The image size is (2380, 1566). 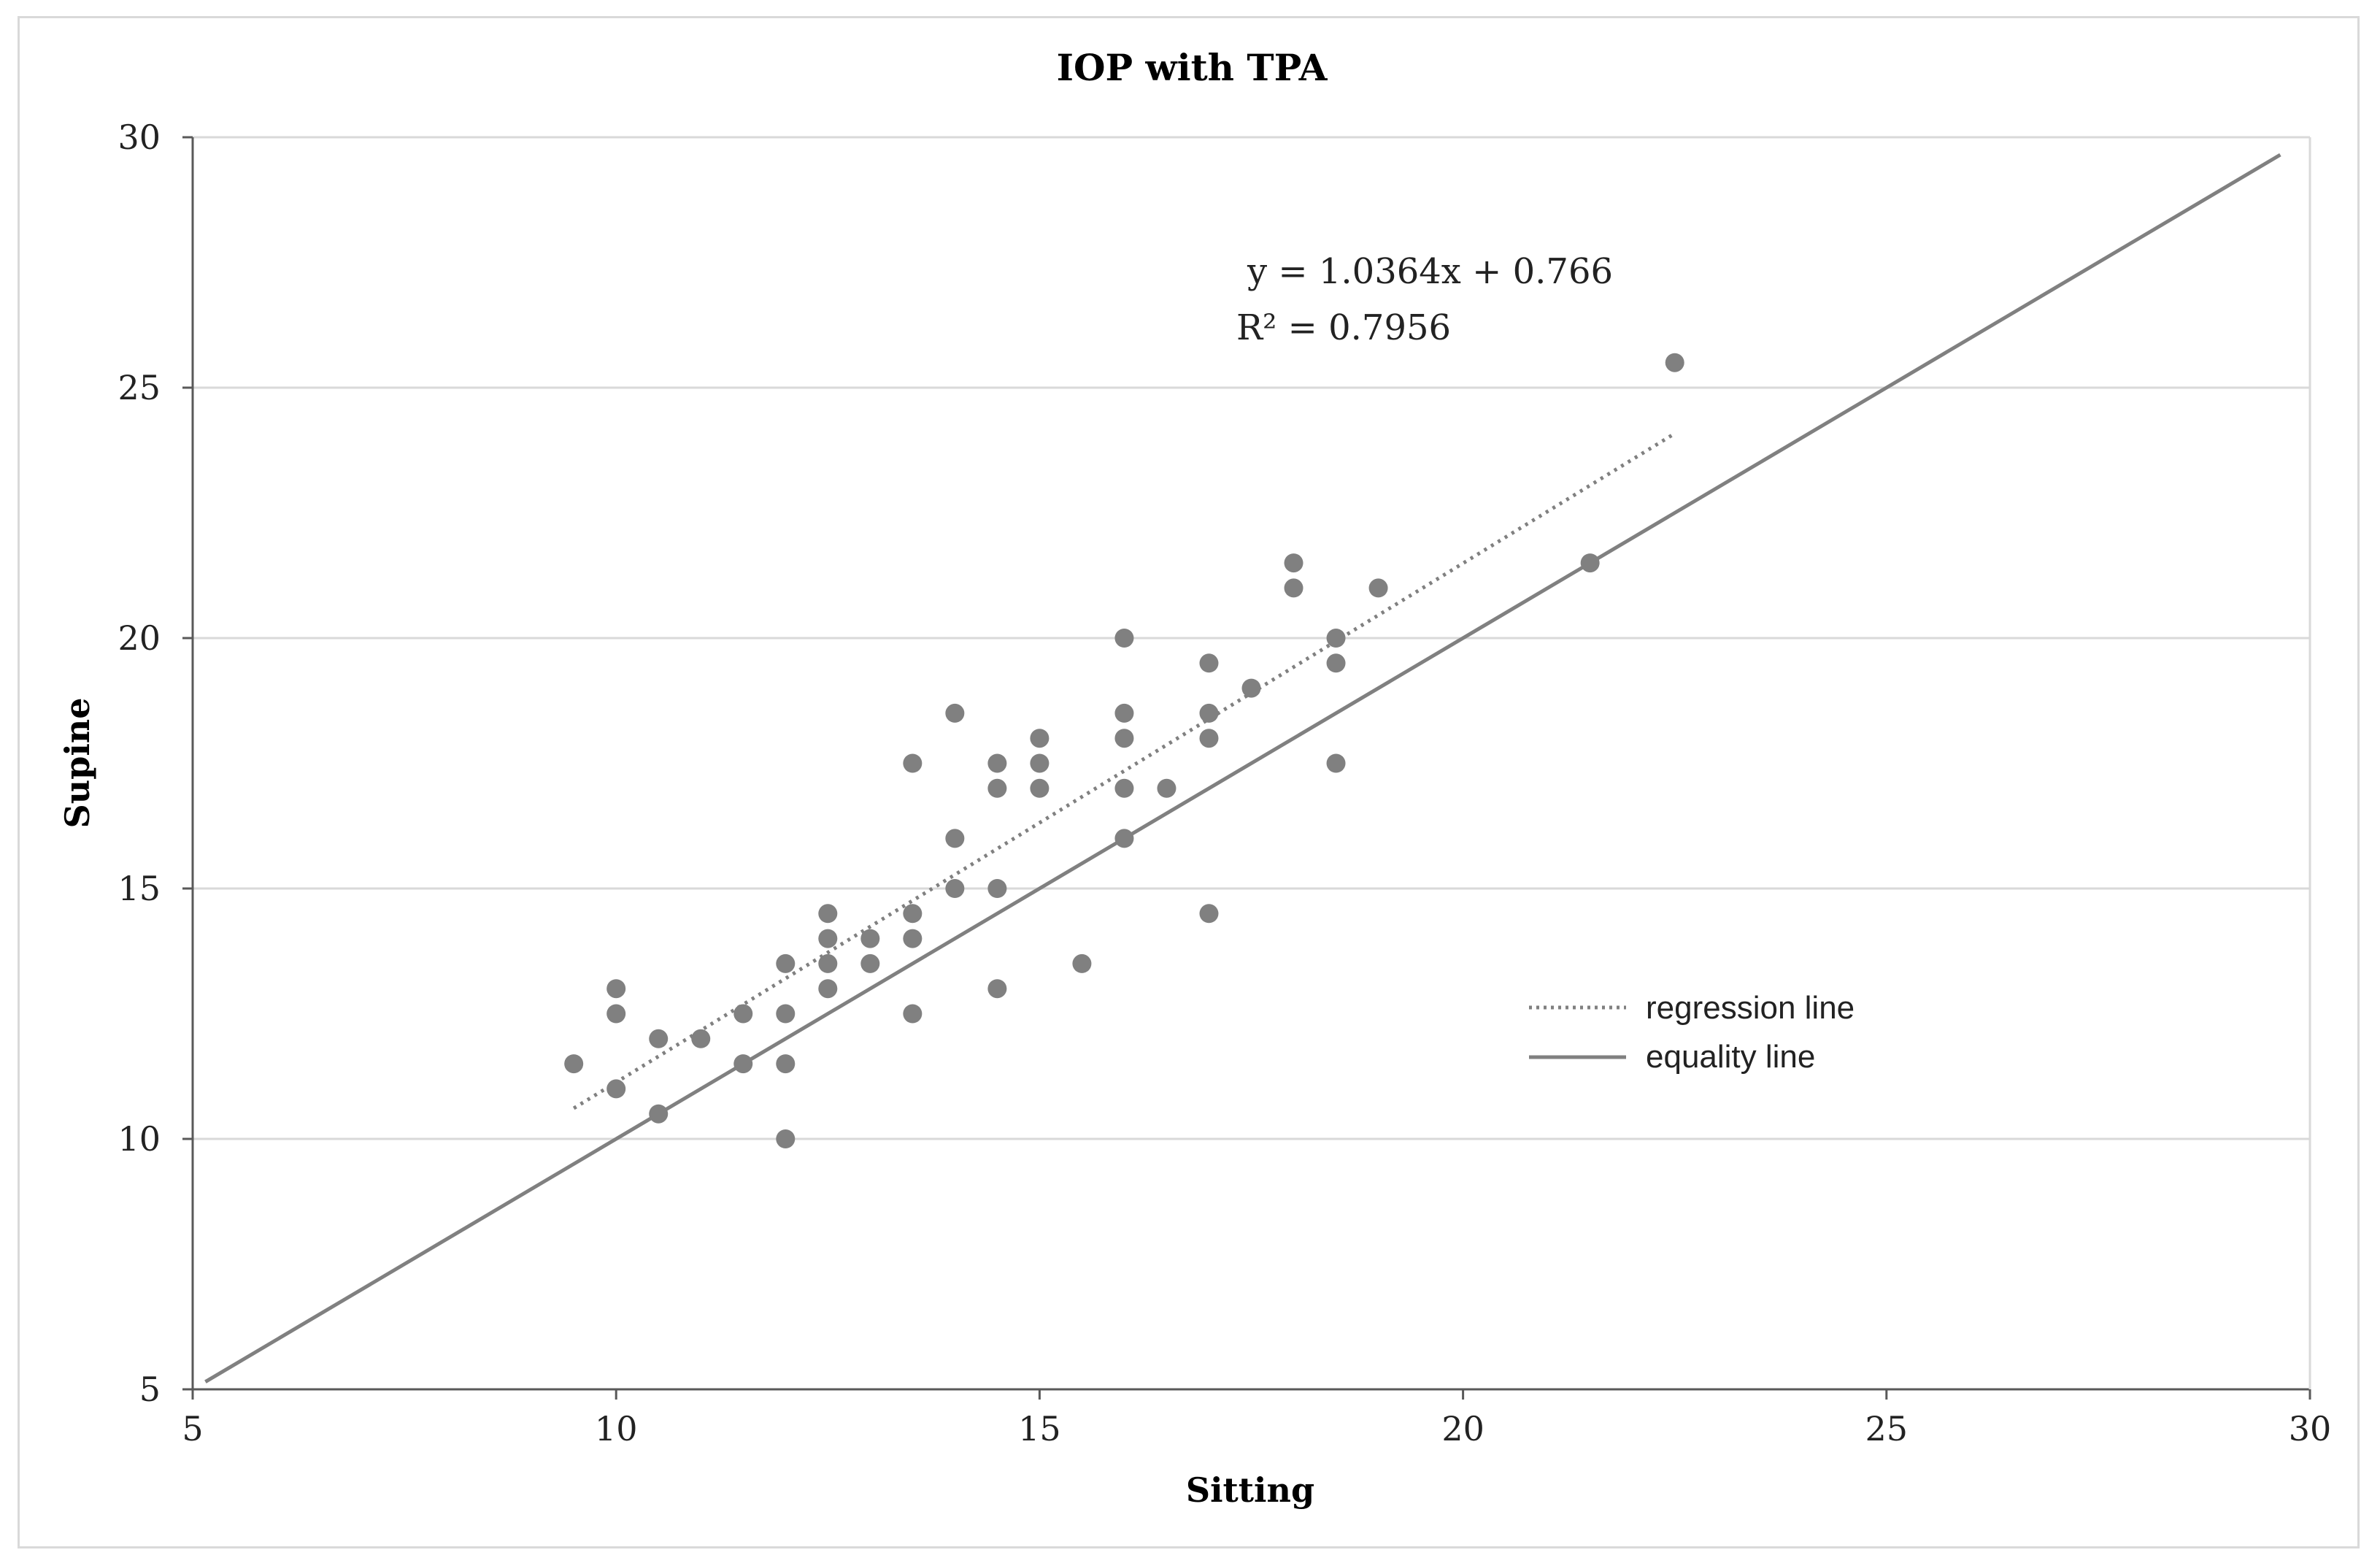 I want to click on x-axis-title: Sitting, so click(x=1250, y=1490).